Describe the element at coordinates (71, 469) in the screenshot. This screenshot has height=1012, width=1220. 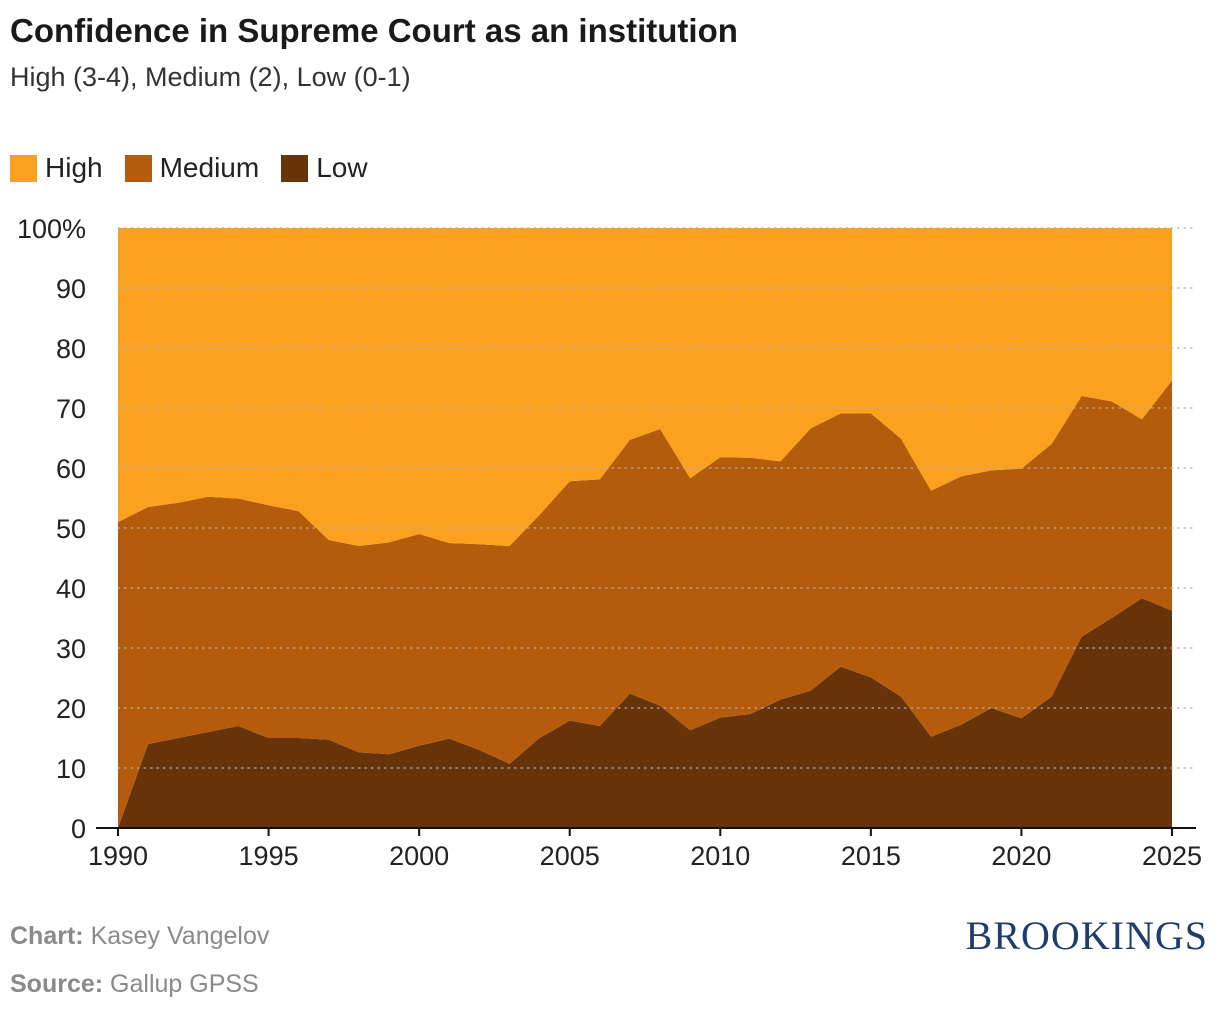
I see `y-tick-label: 60` at that location.